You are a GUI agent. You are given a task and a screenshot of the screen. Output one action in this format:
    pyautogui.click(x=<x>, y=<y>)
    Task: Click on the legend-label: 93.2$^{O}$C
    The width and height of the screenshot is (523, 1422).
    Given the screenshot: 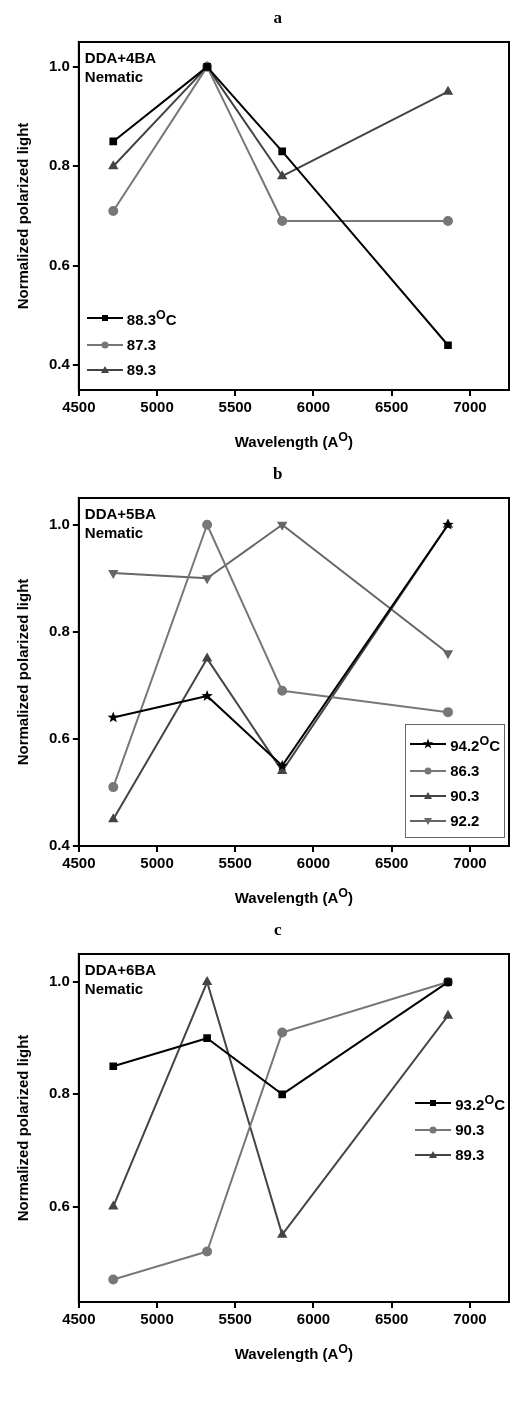 What is the action you would take?
    pyautogui.click(x=480, y=1103)
    